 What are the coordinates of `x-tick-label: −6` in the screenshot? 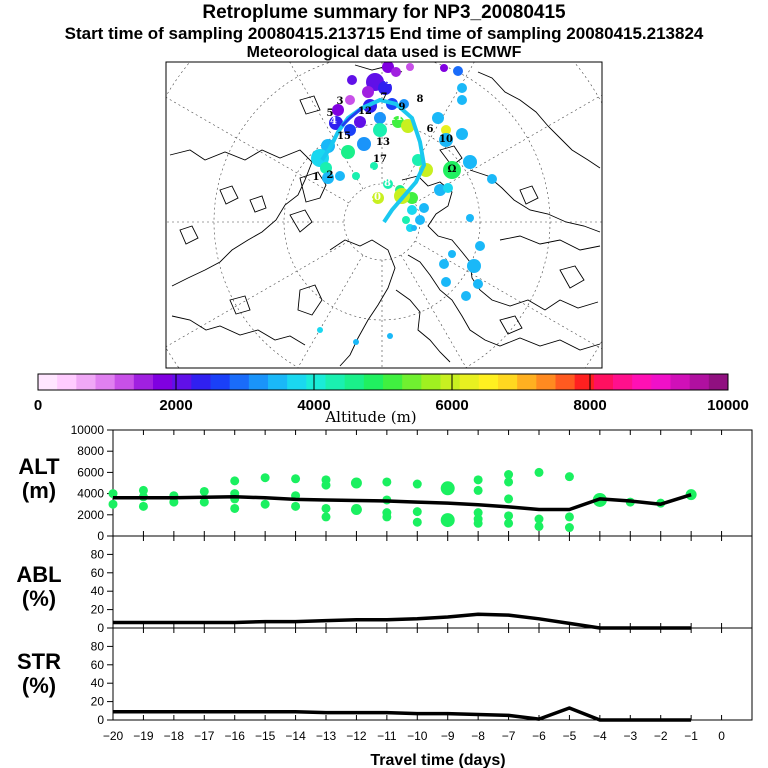 It's located at (539, 736).